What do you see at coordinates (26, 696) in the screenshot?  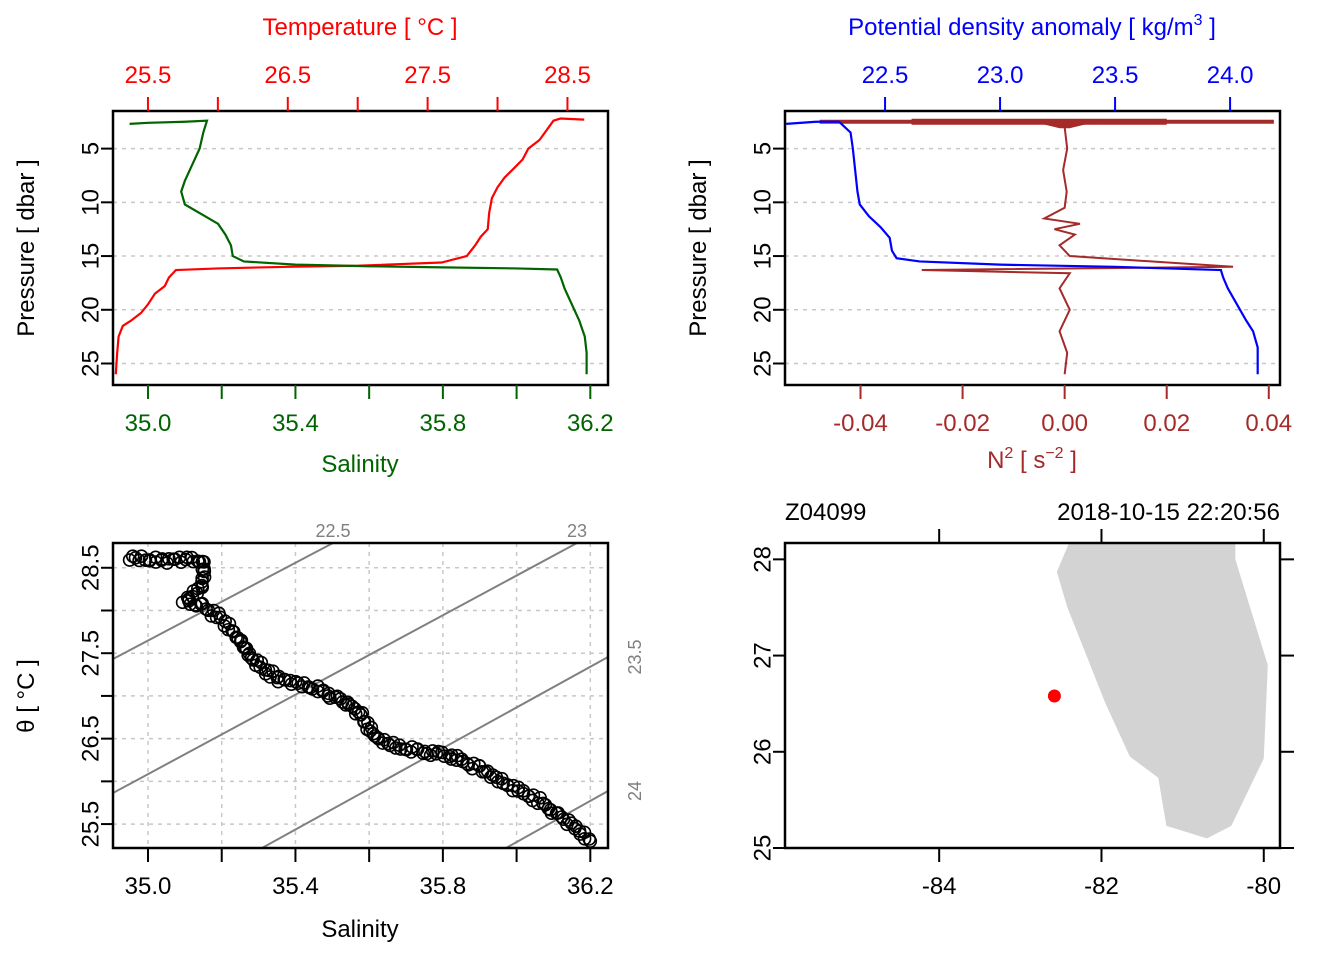 I see `theta-axis-label: θ [ °C ]` at bounding box center [26, 696].